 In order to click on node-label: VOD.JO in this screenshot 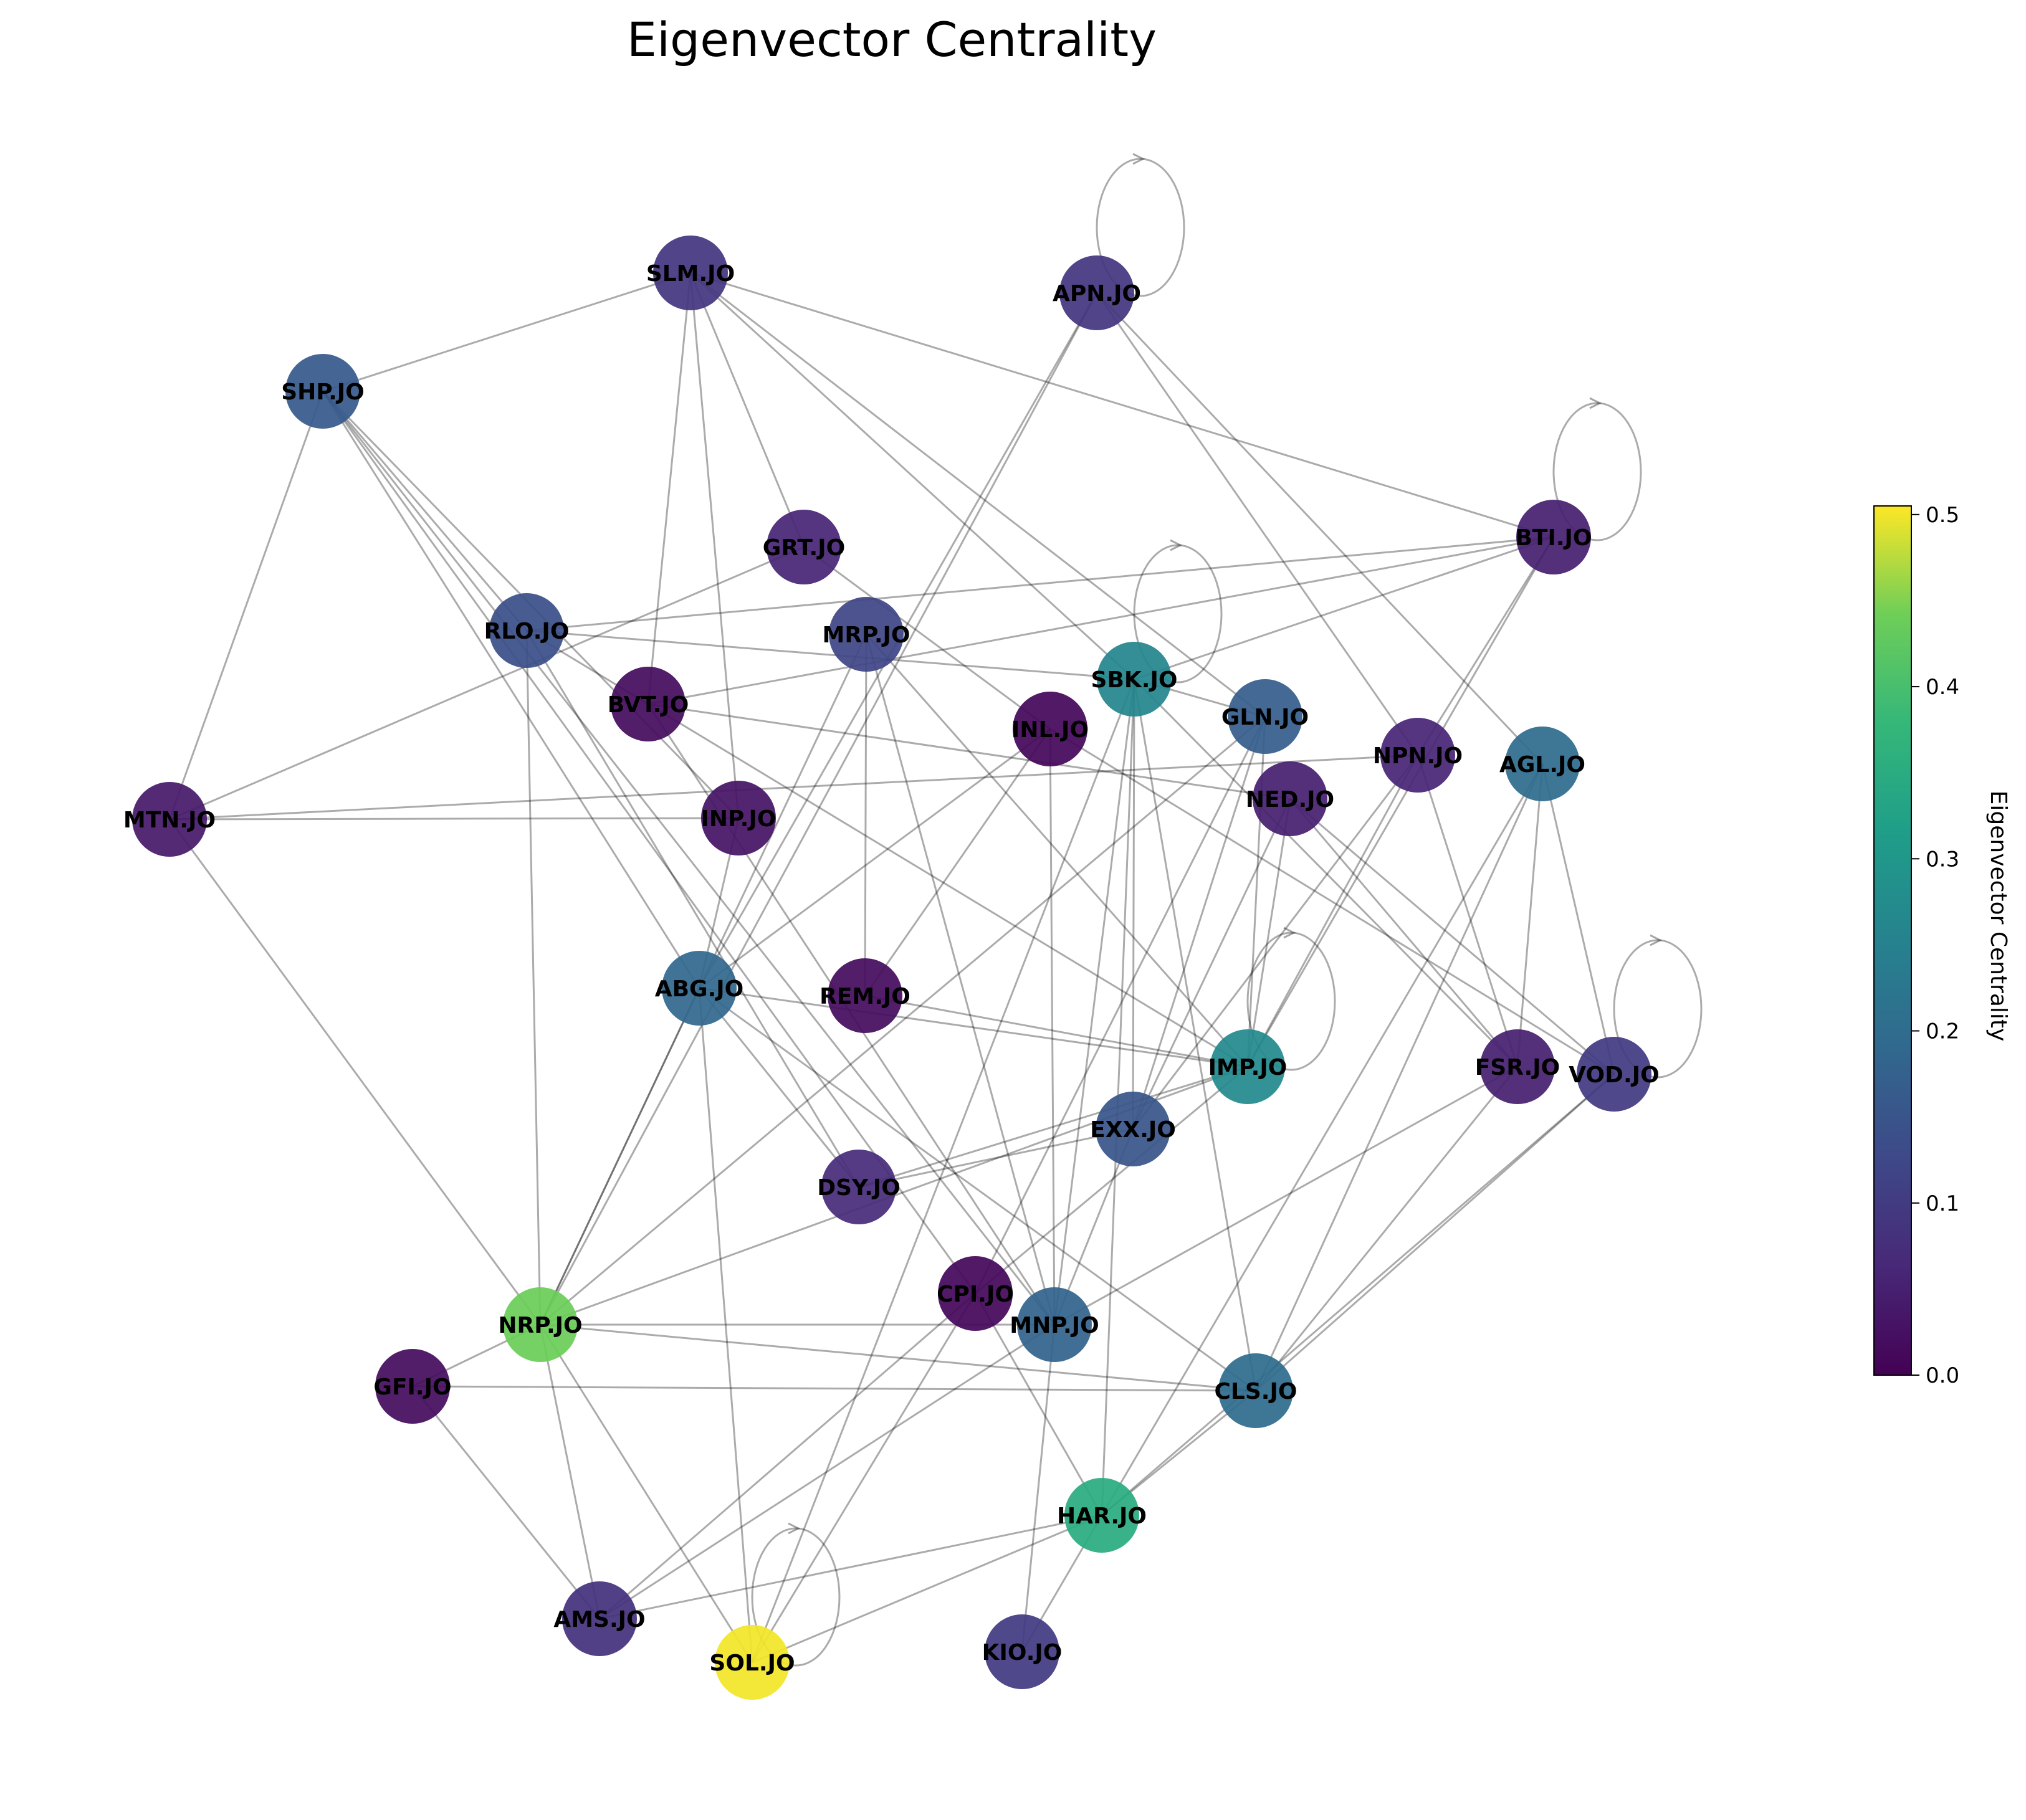, I will do `click(1614, 1075)`.